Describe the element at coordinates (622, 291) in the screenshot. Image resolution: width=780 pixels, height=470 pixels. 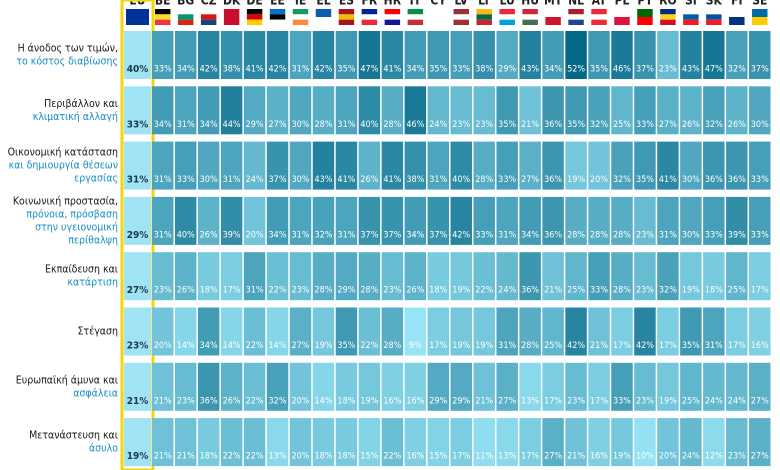
I see `cell-value: 28%` at that location.